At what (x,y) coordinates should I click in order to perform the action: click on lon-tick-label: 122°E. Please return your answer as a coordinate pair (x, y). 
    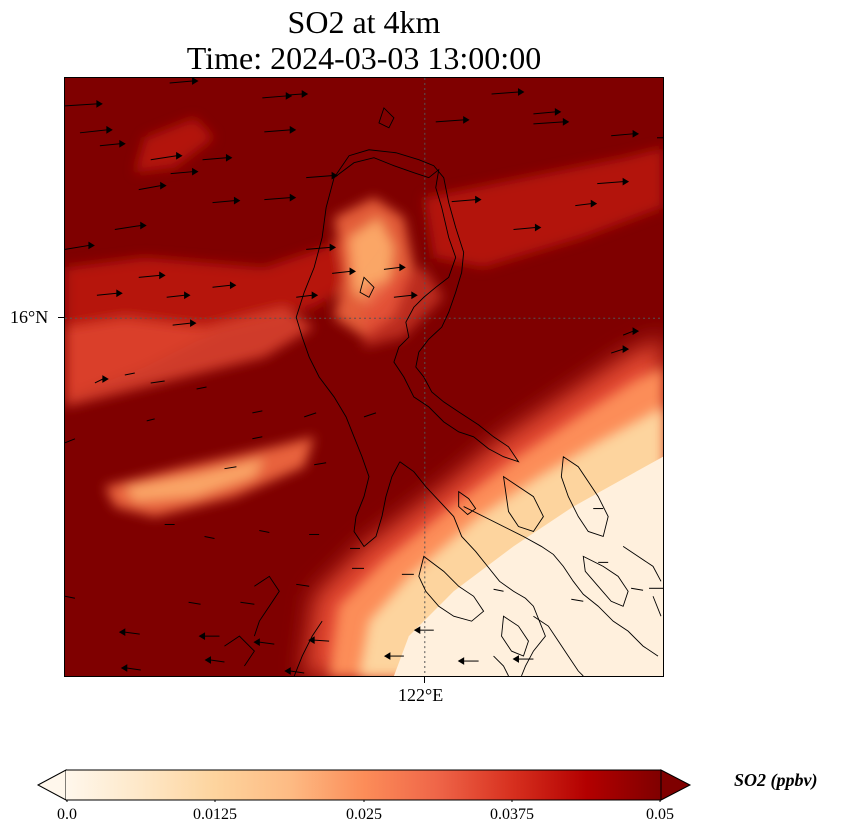
    Looking at the image, I should click on (421, 695).